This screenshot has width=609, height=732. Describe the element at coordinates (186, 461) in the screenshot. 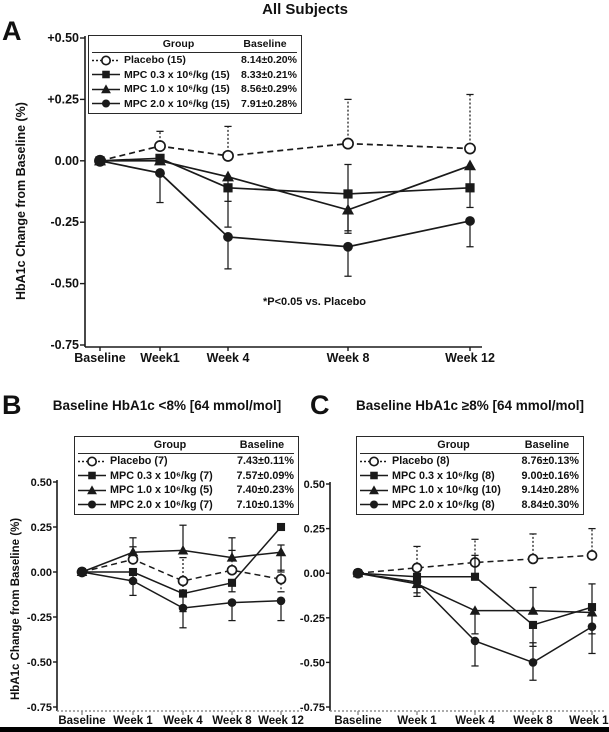

I see `legend-row: Placebo (7) 7.43±0.11%` at that location.